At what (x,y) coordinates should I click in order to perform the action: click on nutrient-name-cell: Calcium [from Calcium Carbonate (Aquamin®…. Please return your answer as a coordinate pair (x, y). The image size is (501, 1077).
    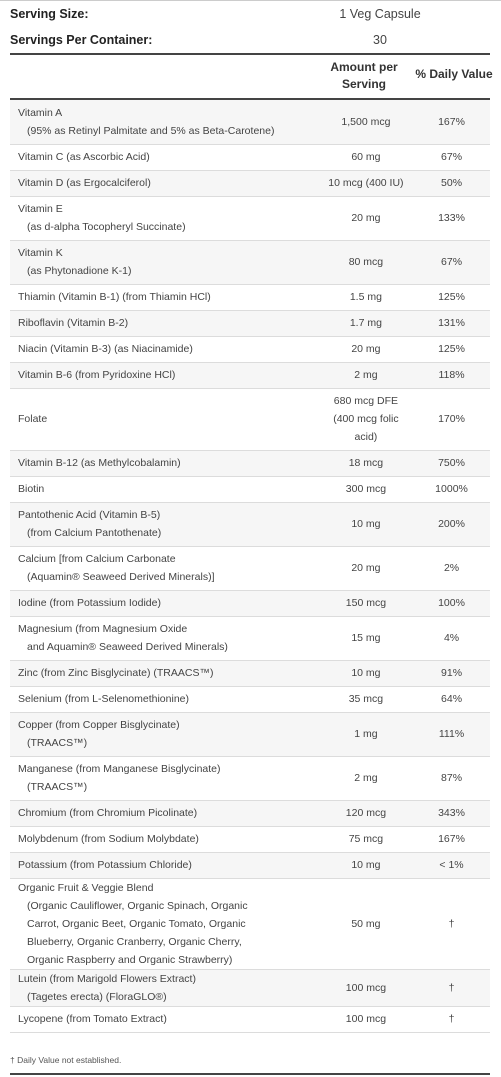
    Looking at the image, I should click on (164, 568).